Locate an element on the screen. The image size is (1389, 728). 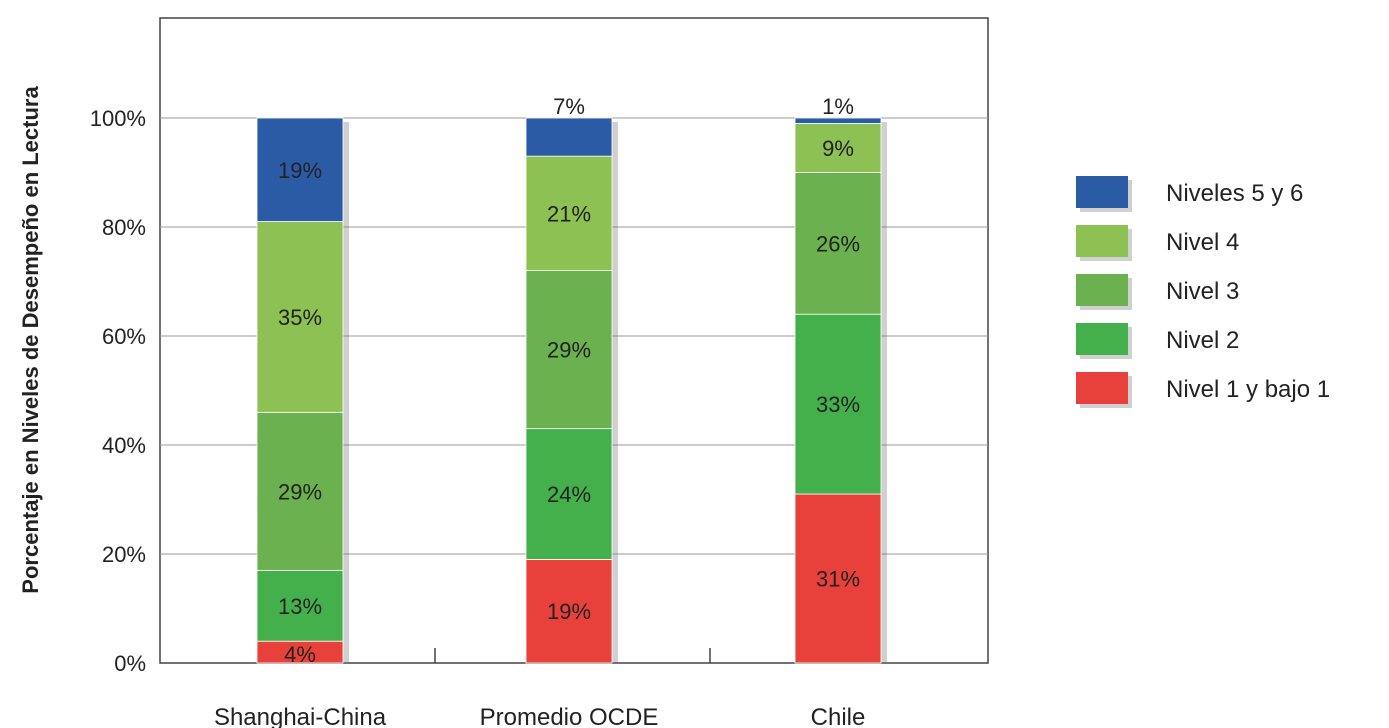
legend-label: Nivel 1 y bajo 1 is located at coordinates (1248, 389).